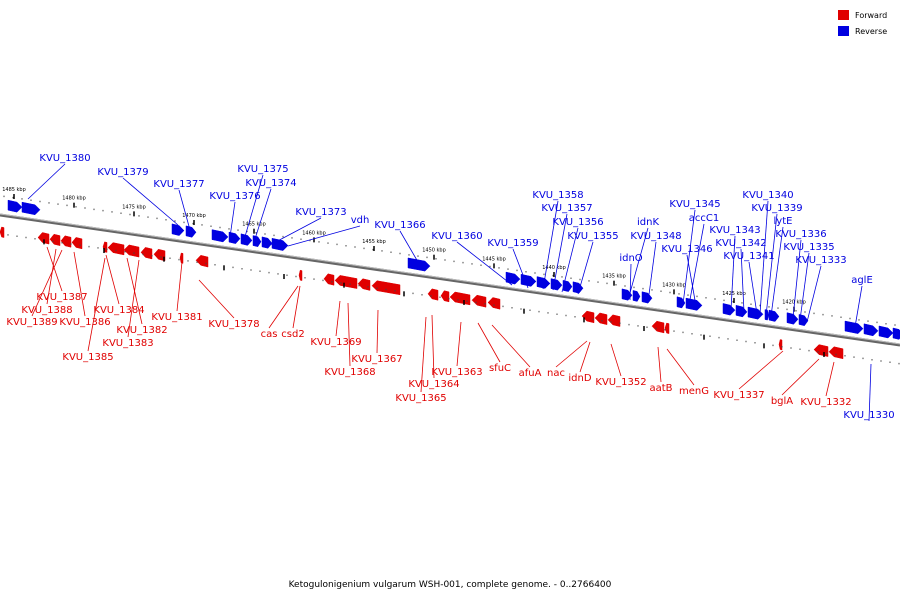 Image resolution: width=900 pixels, height=600 pixels. Describe the element at coordinates (500, 368) in the screenshot. I see `forward-gene-label: sfuC` at that location.